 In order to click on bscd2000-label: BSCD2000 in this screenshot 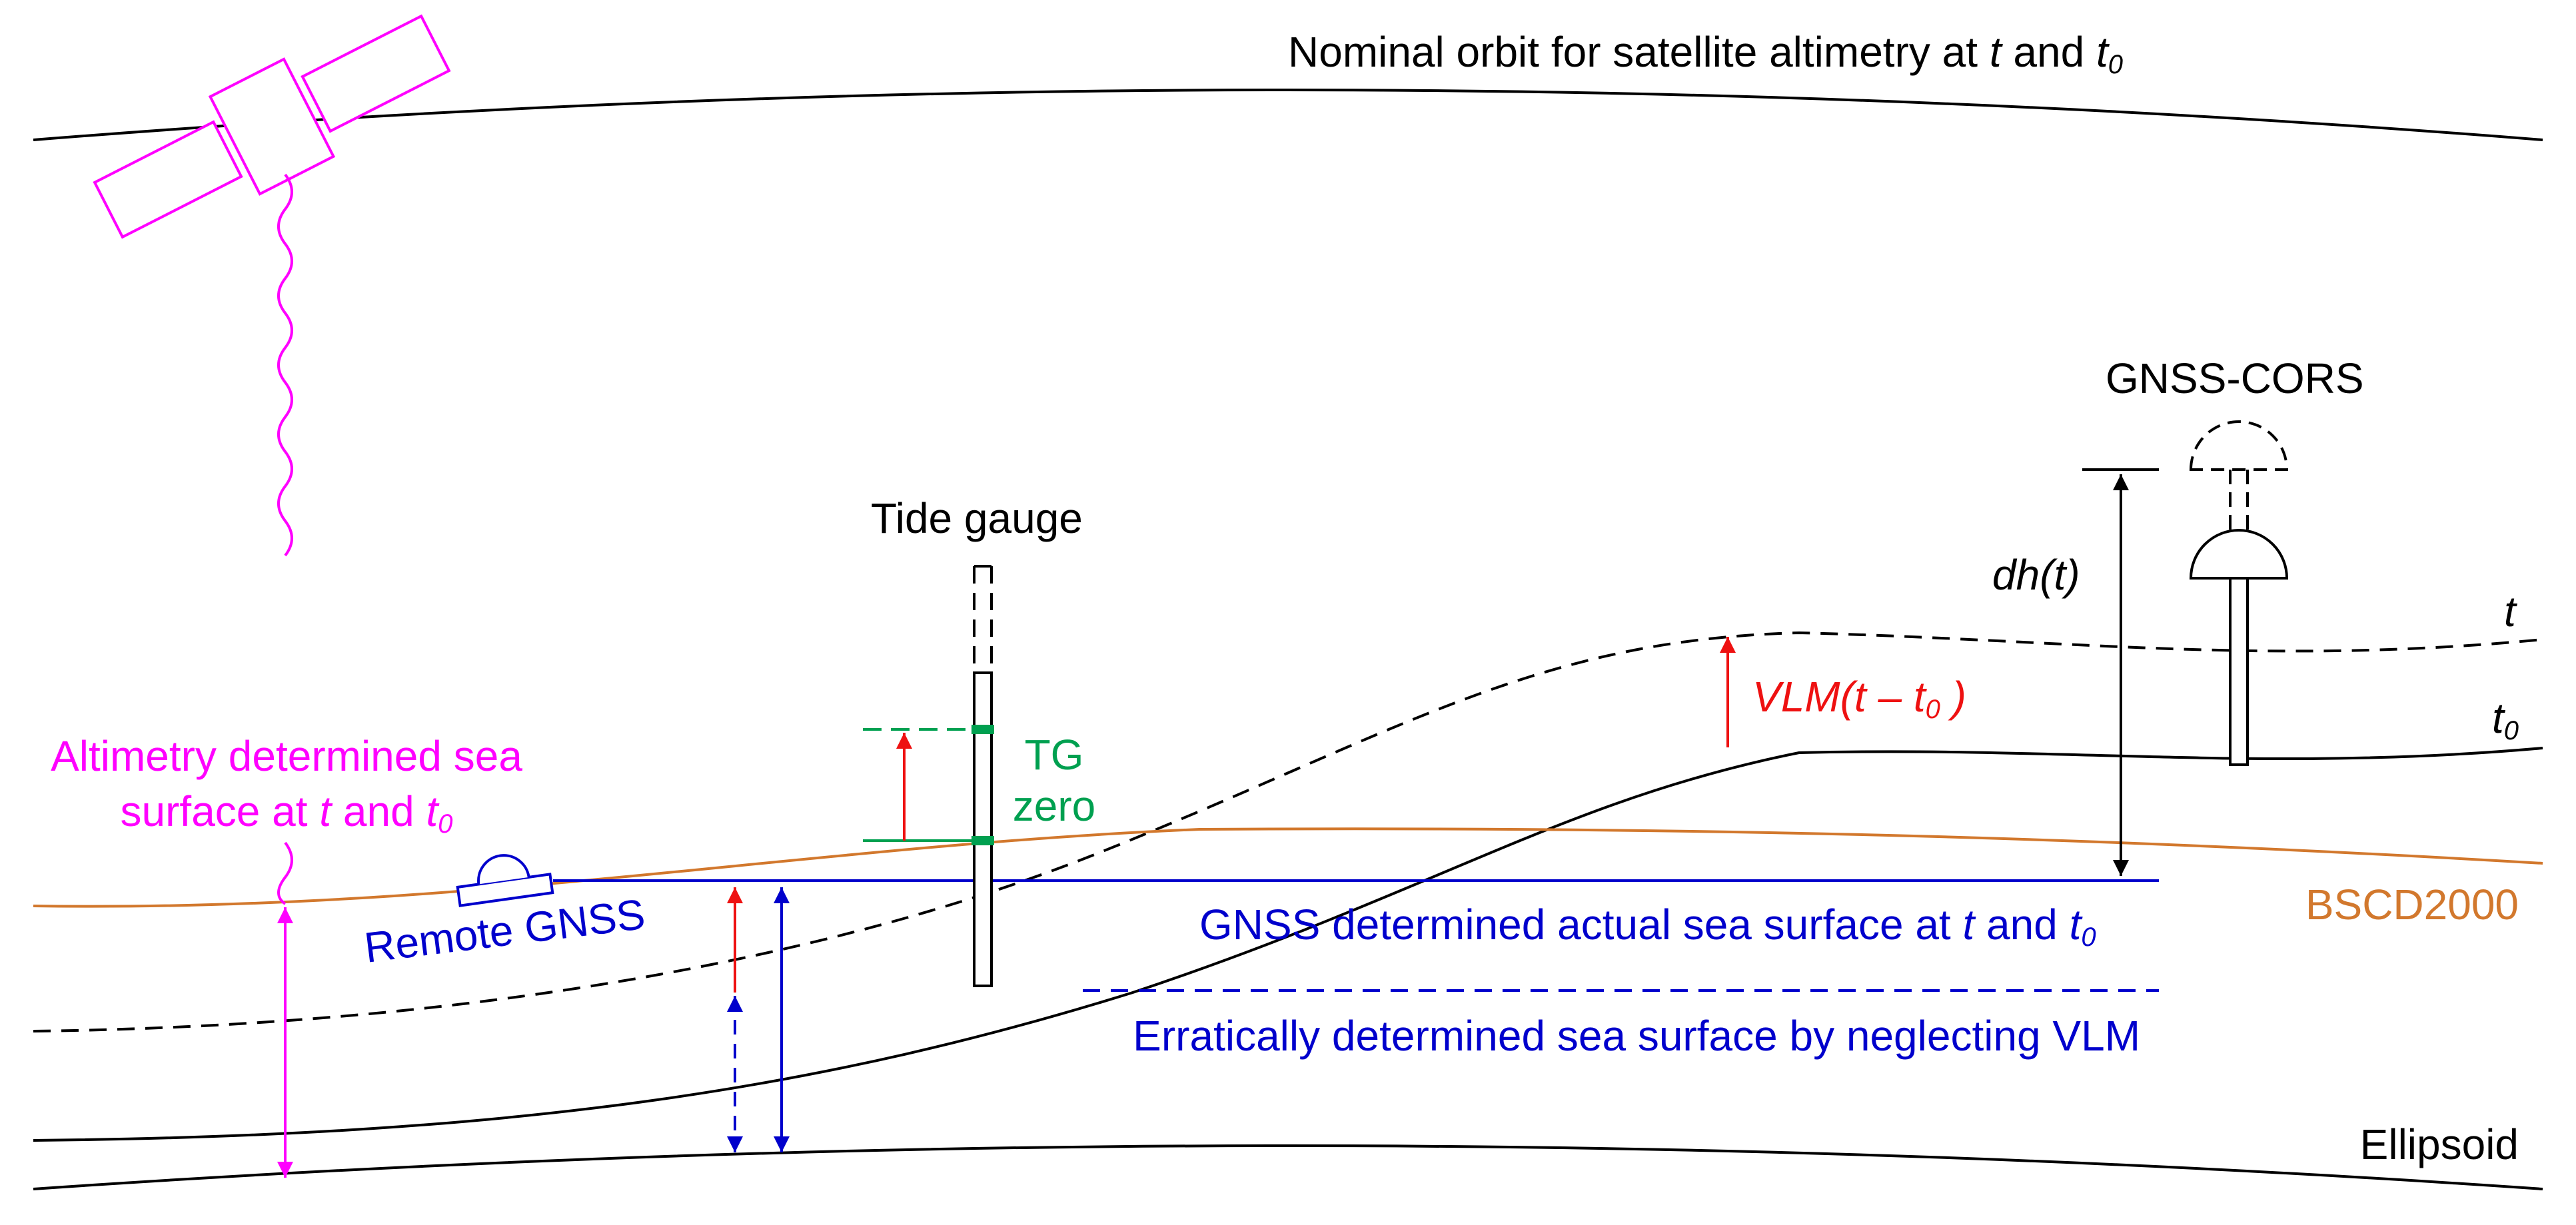, I will do `click(2412, 905)`.